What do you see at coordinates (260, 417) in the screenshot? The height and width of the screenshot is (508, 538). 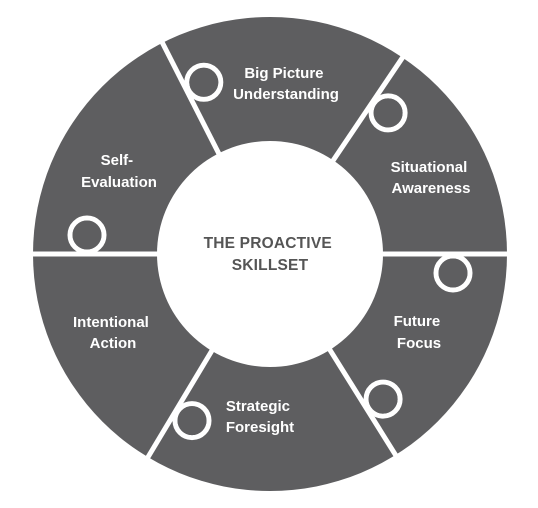 I see `segment-label-strategic-foresight: Strategic Foresight` at bounding box center [260, 417].